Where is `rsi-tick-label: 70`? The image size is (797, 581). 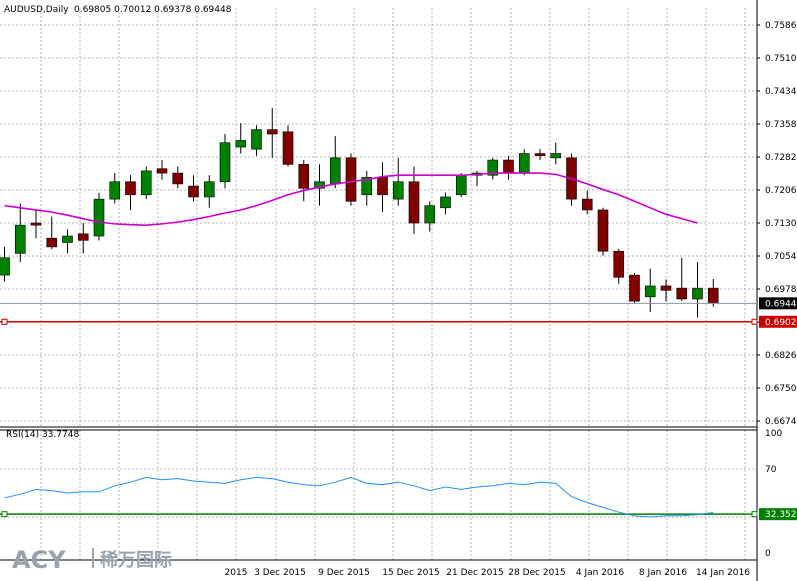 rsi-tick-label: 70 is located at coordinates (771, 470).